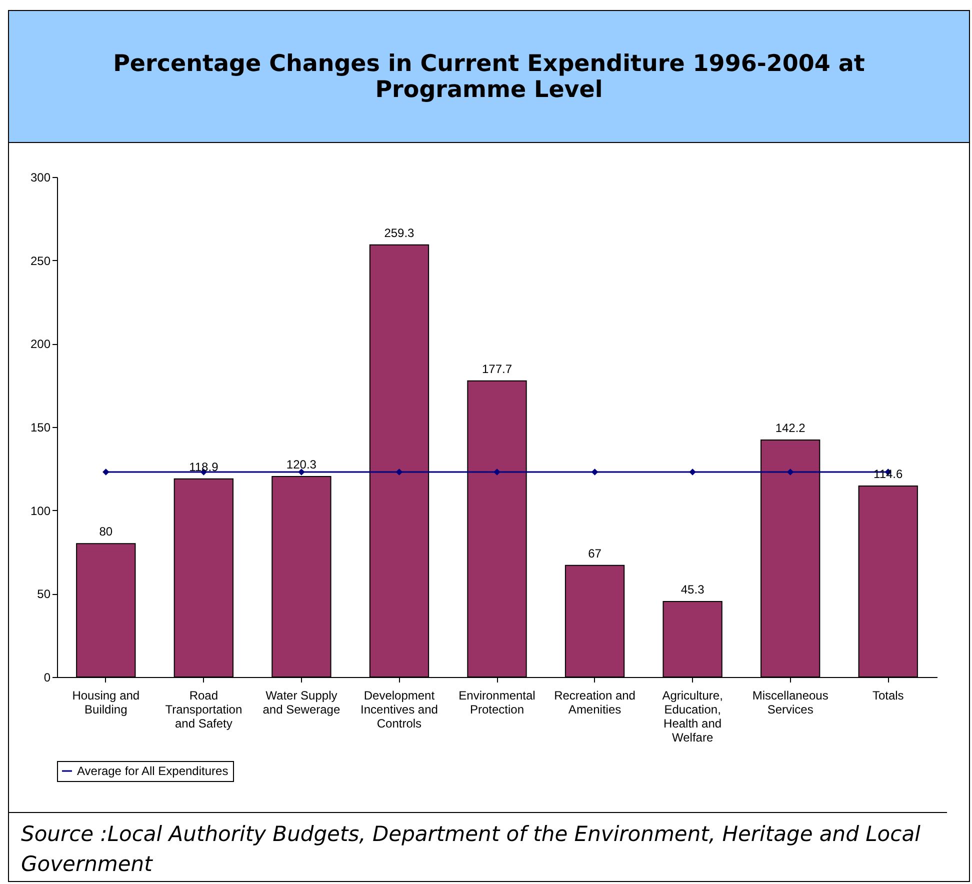 The width and height of the screenshot is (972, 884). What do you see at coordinates (40, 177) in the screenshot?
I see `y-tick-label: 300` at bounding box center [40, 177].